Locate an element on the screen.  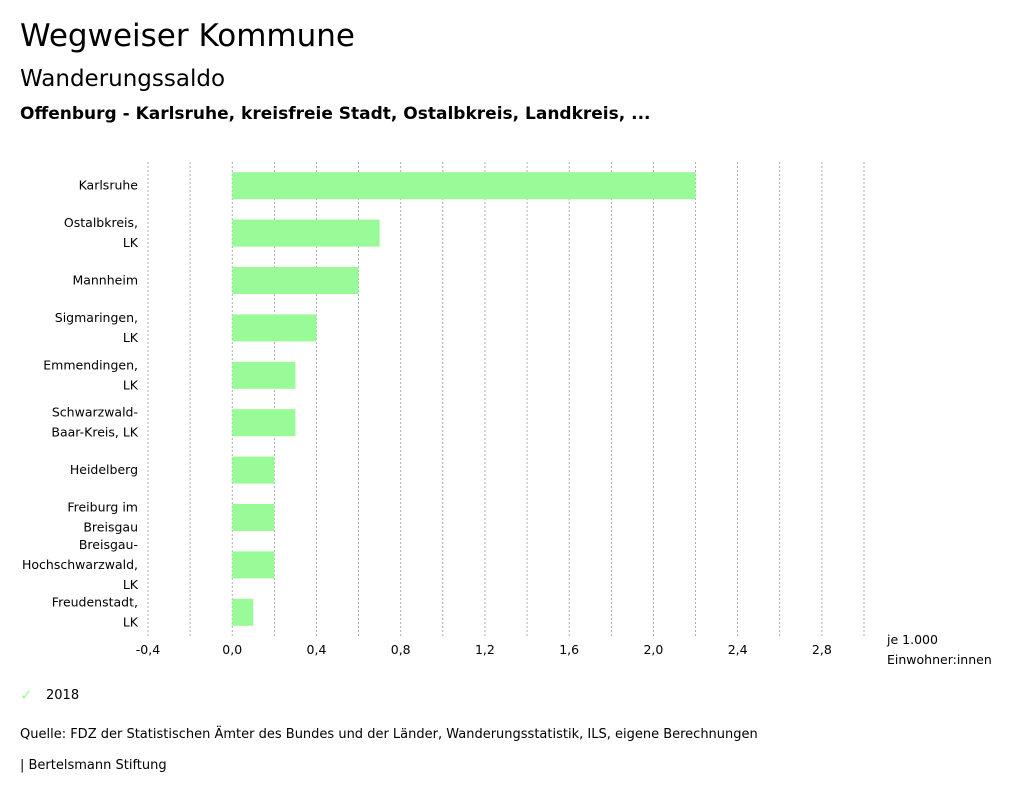
x-axis-unit-line1: je 1.000 is located at coordinates (912, 639).